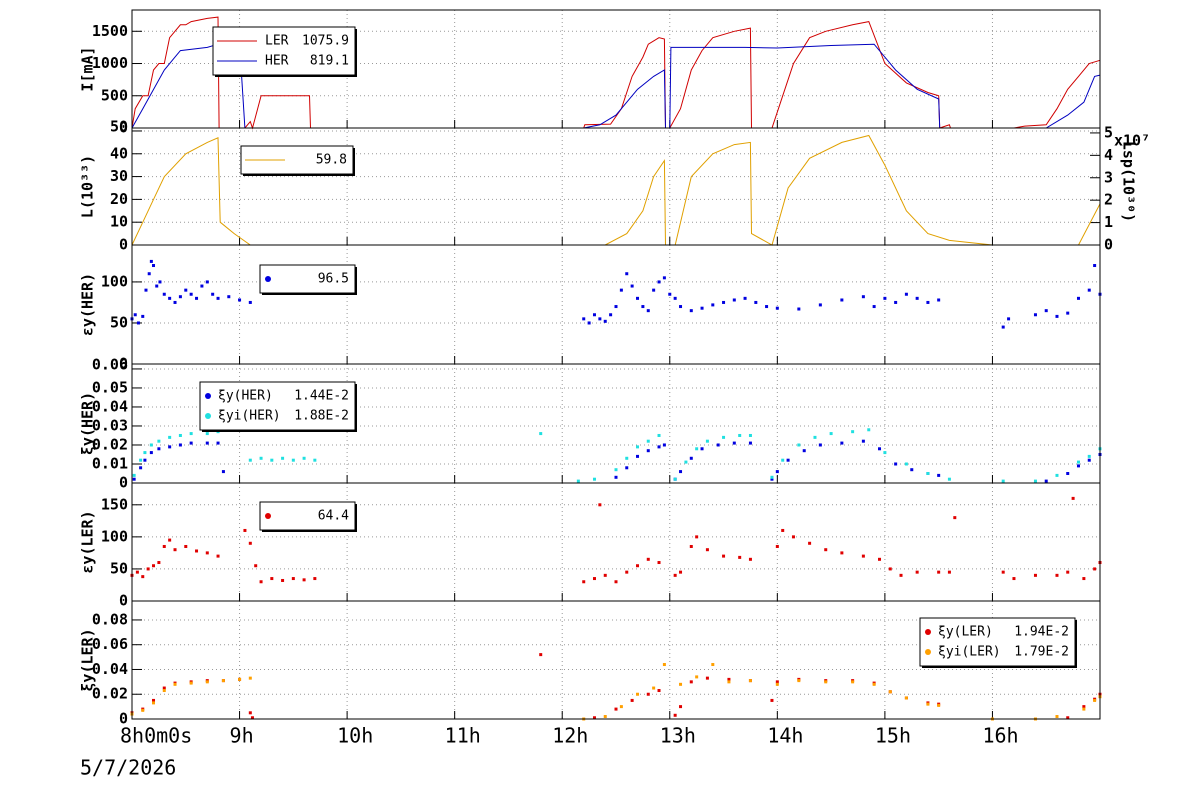 The image size is (1200, 798). I want to click on y-tick-label: 0.08, so click(110, 619).